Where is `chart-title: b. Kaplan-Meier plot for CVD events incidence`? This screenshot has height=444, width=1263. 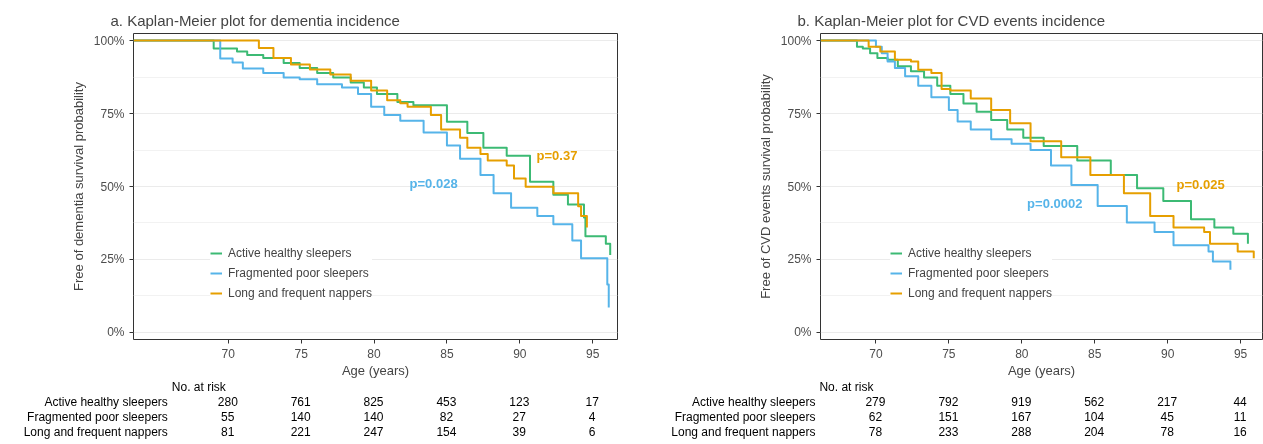
chart-title: b. Kaplan-Meier plot for CVD events incidence is located at coordinates (951, 20).